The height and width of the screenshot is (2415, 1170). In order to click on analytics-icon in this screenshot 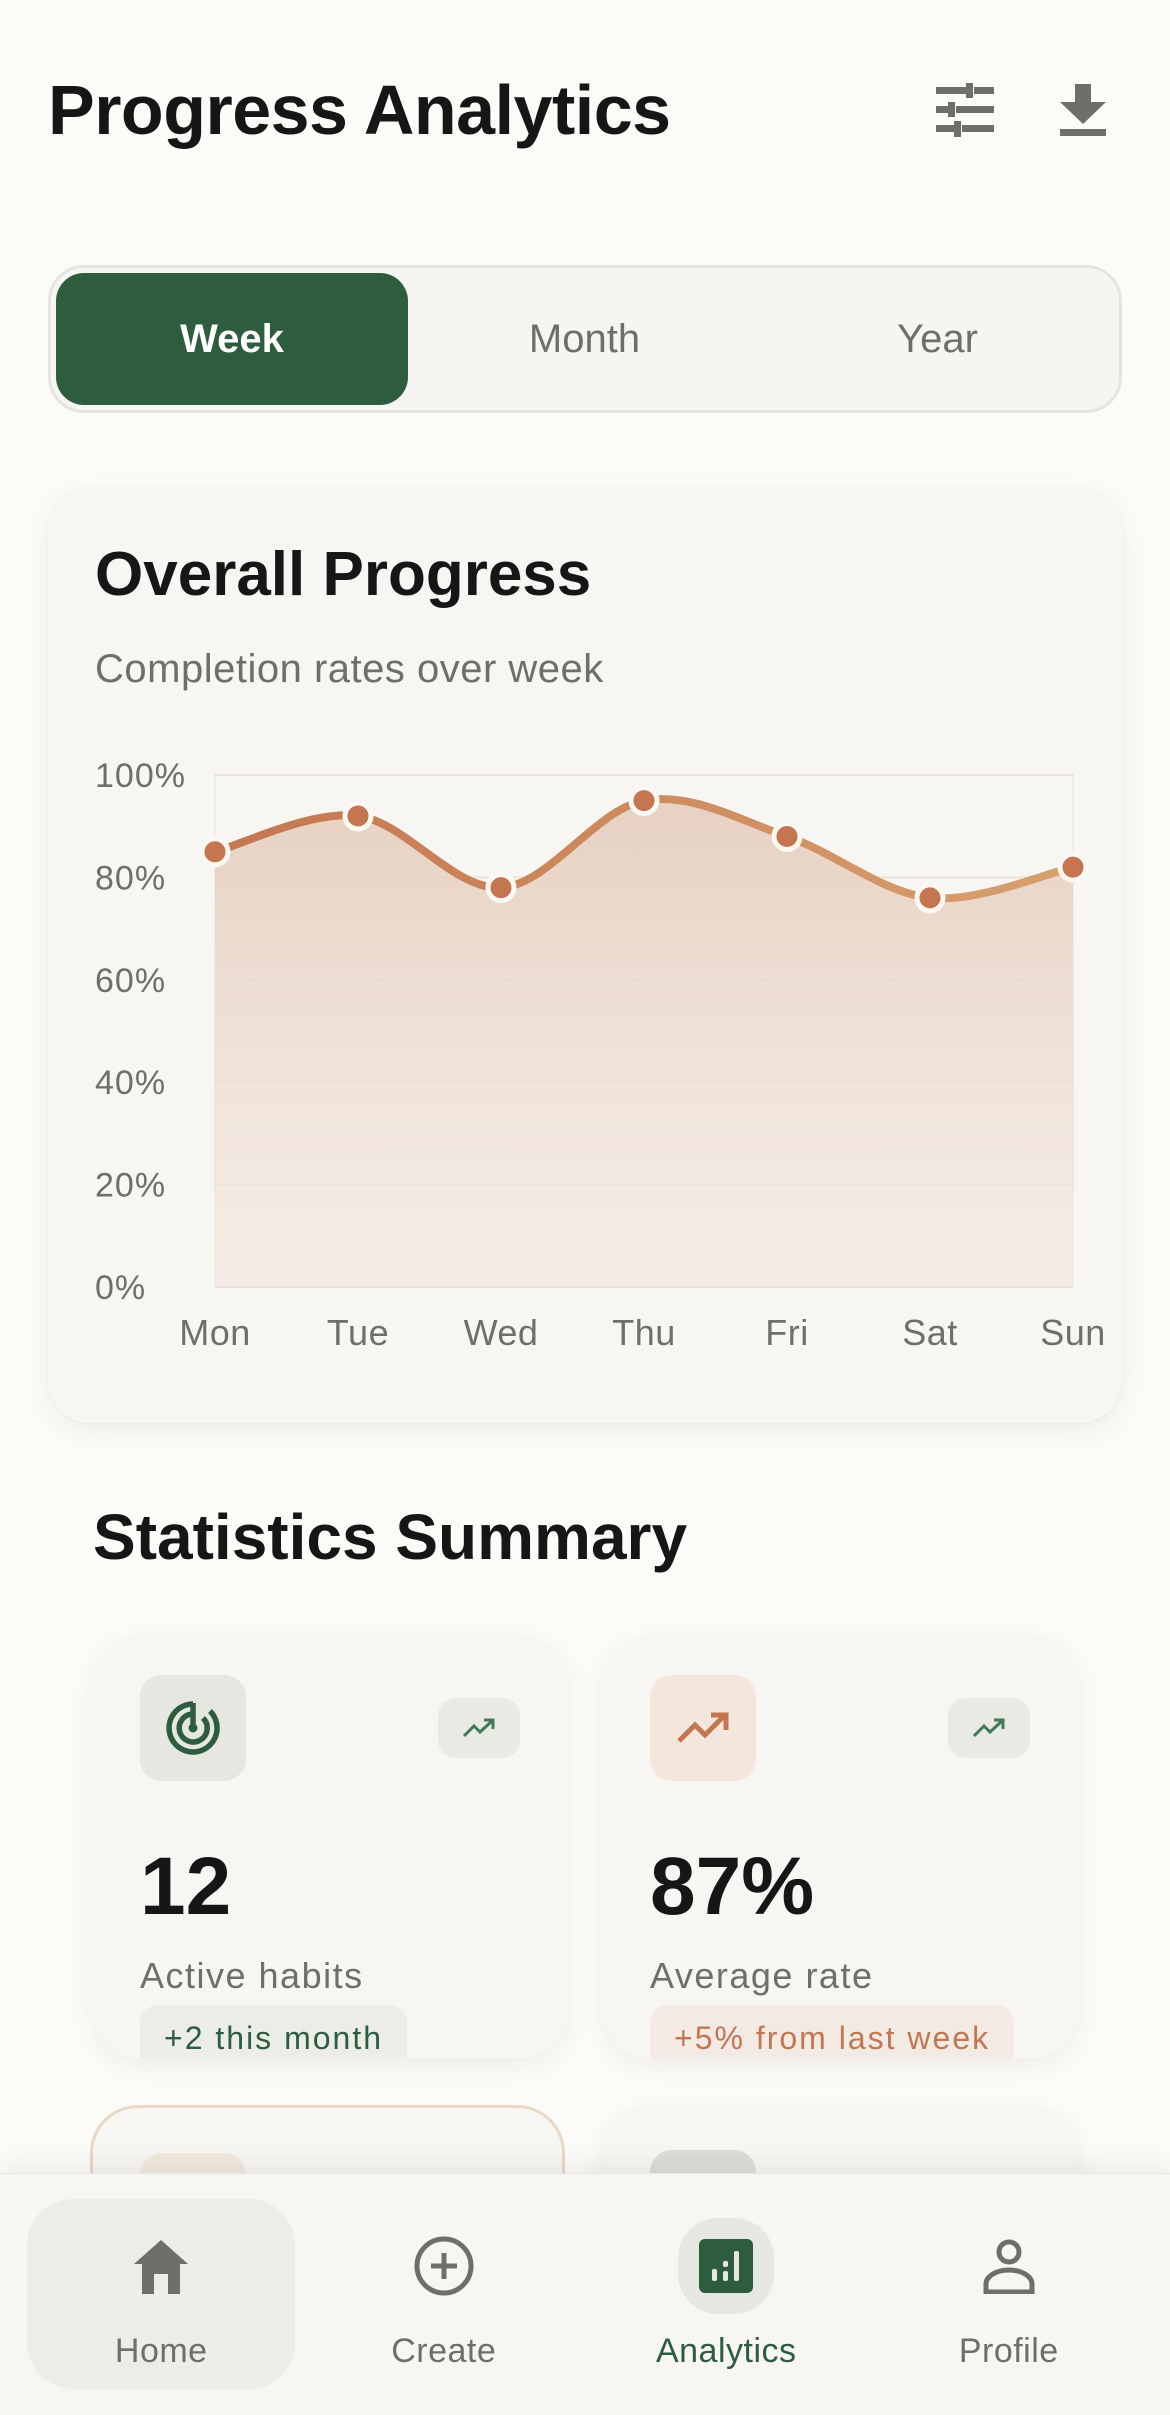, I will do `click(726, 2265)`.